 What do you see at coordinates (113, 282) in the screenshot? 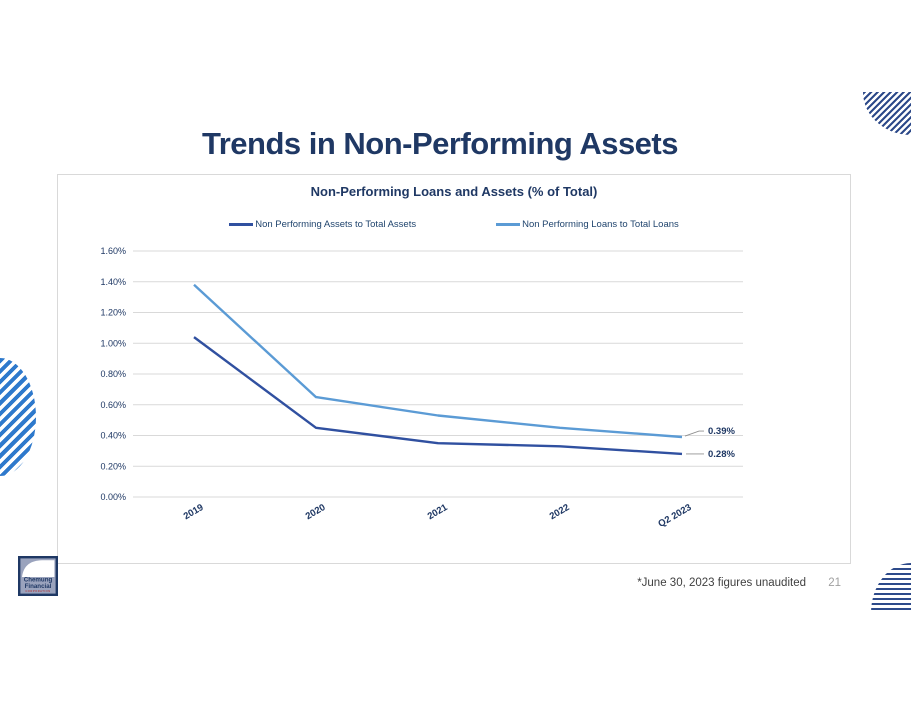
I see `y-tick-label: 1.40%` at bounding box center [113, 282].